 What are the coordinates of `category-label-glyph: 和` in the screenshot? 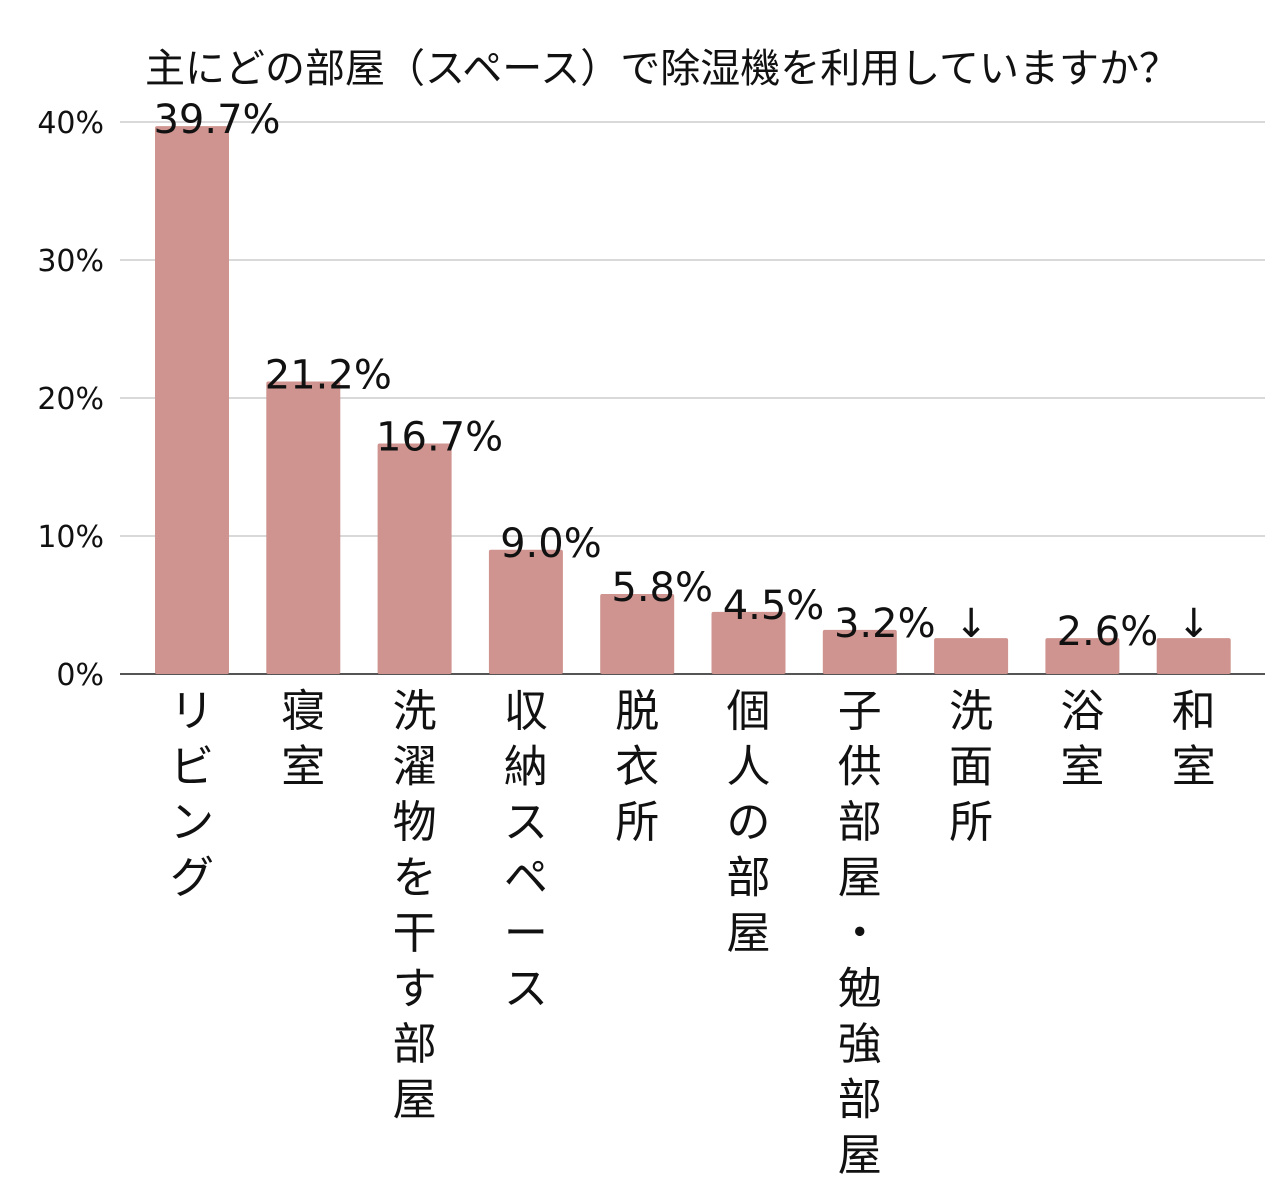 It's located at (1194, 711).